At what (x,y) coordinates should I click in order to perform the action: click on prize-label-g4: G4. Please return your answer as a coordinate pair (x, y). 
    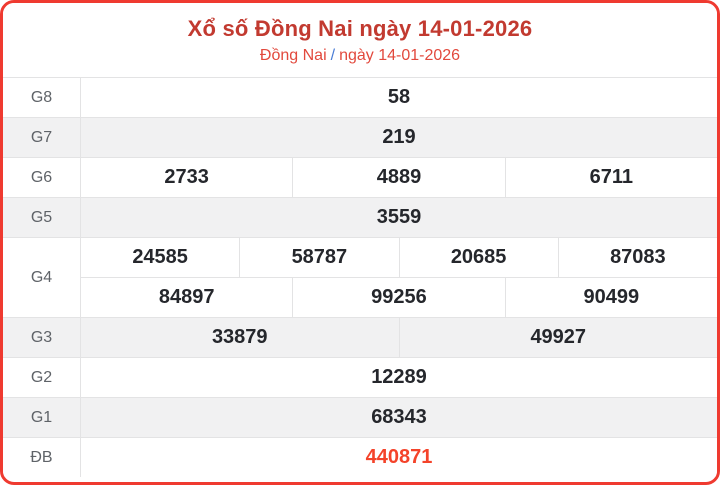
    Looking at the image, I should click on (42, 277).